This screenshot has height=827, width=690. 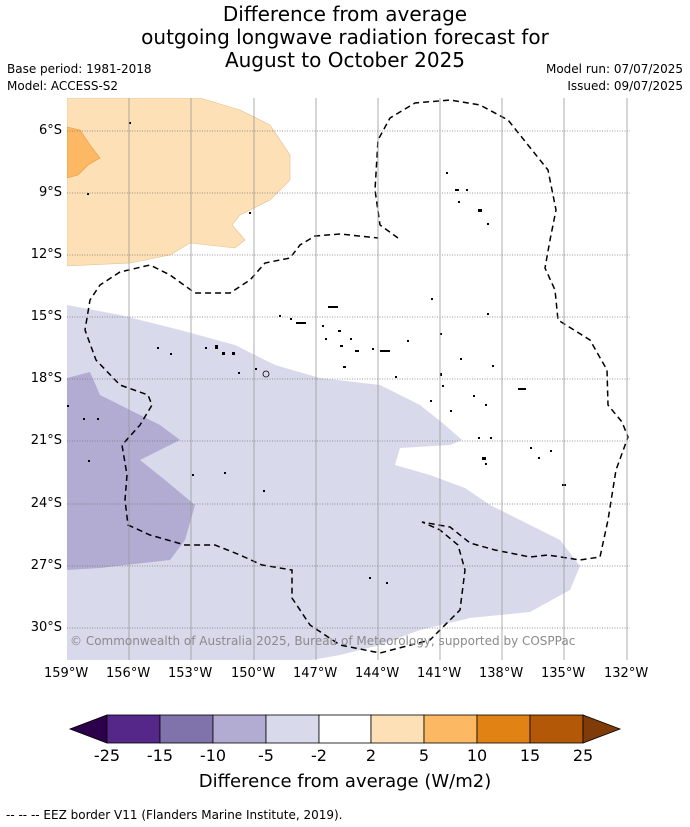 What do you see at coordinates (583, 755) in the screenshot?
I see `colorbar-label: 25` at bounding box center [583, 755].